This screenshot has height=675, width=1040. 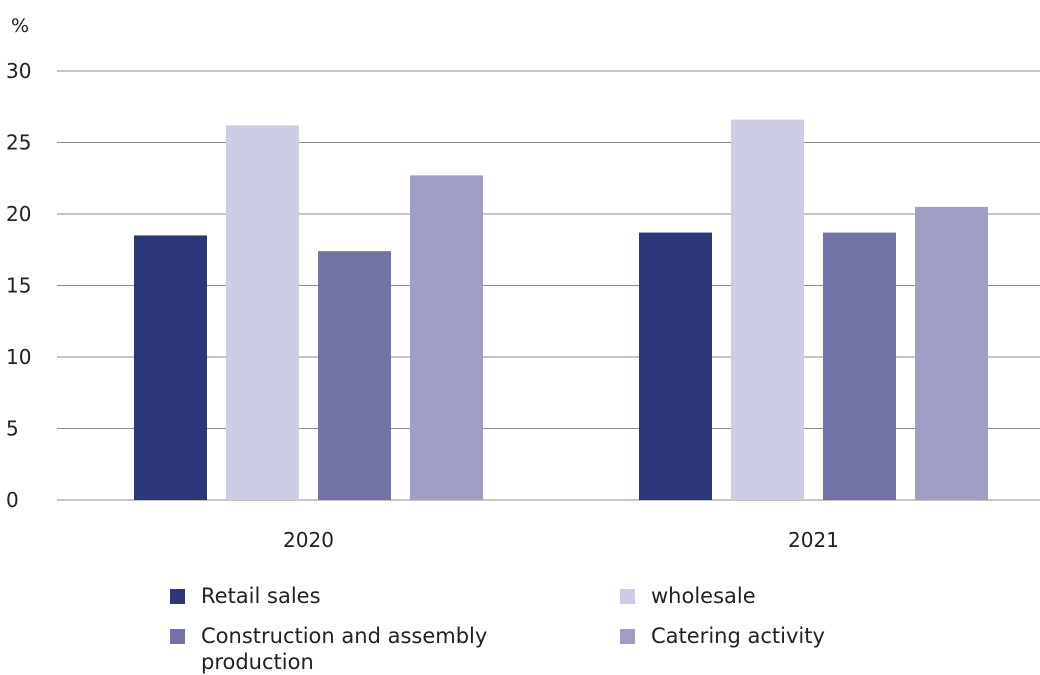 I want to click on y-axis-ticks: 0 5 10 15 20 25 30, so click(x=18, y=285).